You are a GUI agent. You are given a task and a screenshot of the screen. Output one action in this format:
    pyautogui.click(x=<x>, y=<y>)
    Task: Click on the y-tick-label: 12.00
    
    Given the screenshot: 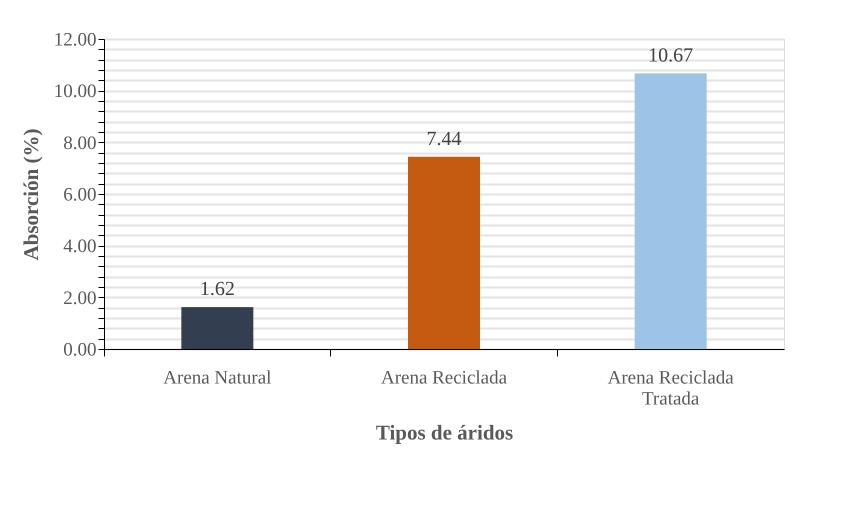 What is the action you would take?
    pyautogui.click(x=75, y=40)
    